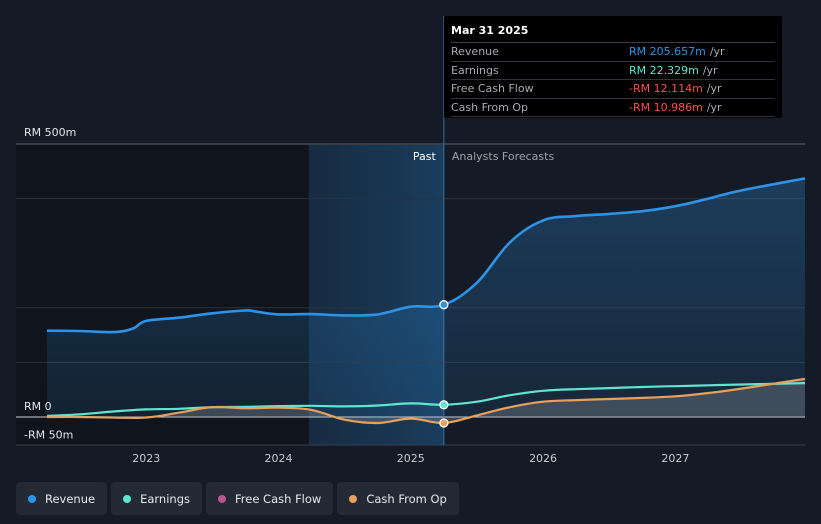 Image resolution: width=821 pixels, height=524 pixels. What do you see at coordinates (675, 458) in the screenshot?
I see `x-tick-label: 2027` at bounding box center [675, 458].